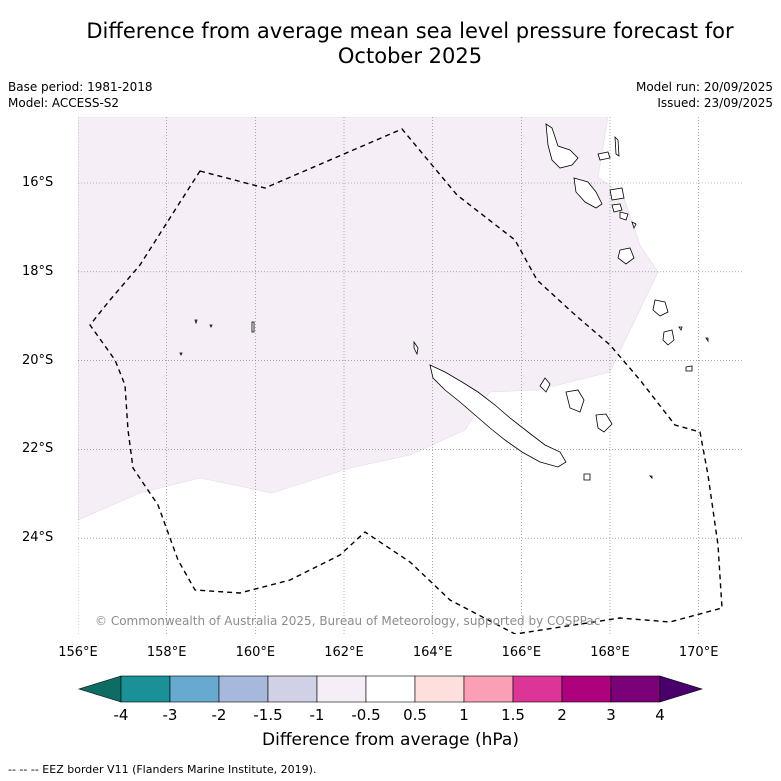 The height and width of the screenshot is (781, 781). I want to click on island-espiritu-santo, so click(562, 146).